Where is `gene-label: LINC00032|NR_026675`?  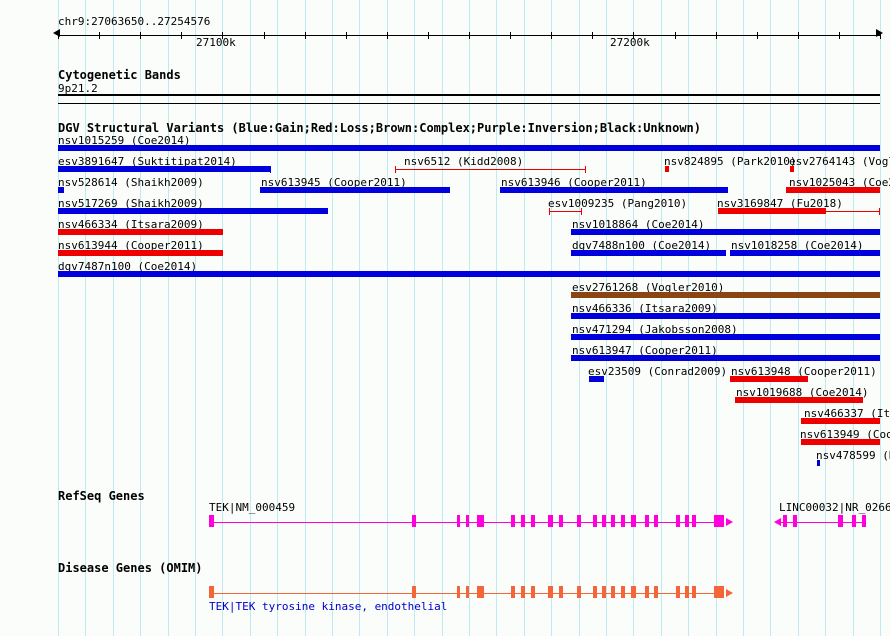 gene-label: LINC00032|NR_026675 is located at coordinates (834, 507).